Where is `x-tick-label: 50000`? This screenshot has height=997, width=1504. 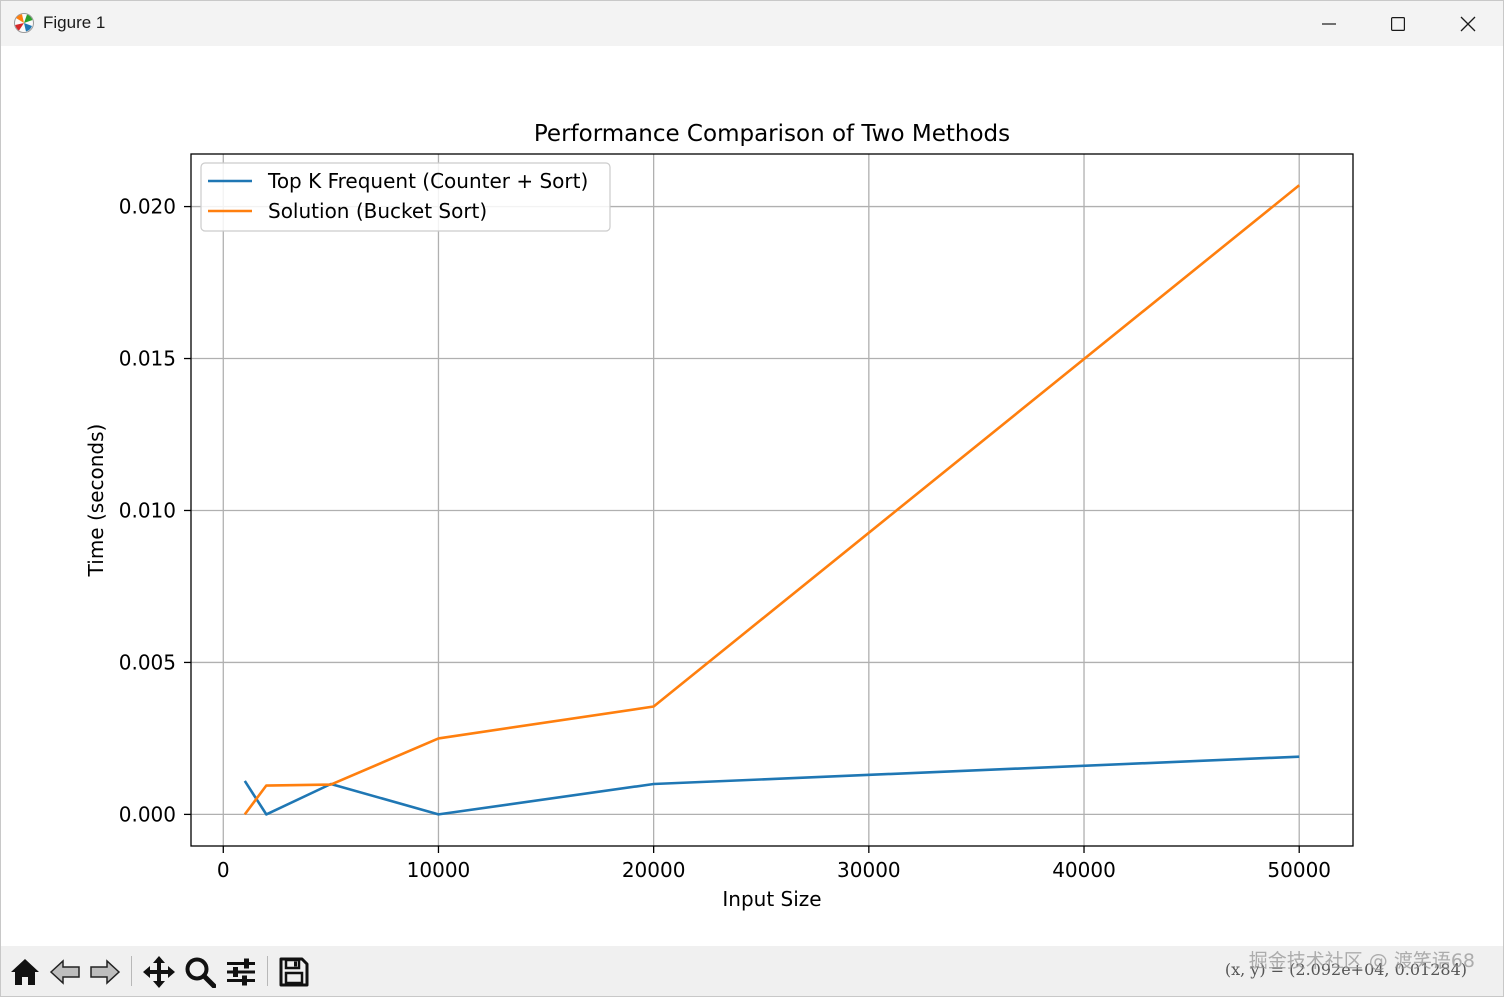 x-tick-label: 50000 is located at coordinates (1299, 870).